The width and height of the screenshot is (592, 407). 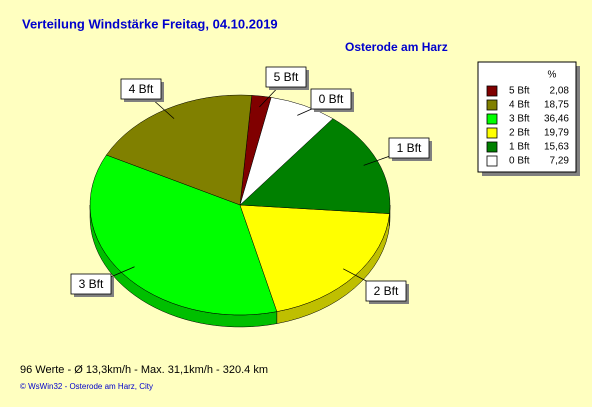 I want to click on slice-label: 3 Bft, so click(x=91, y=284).